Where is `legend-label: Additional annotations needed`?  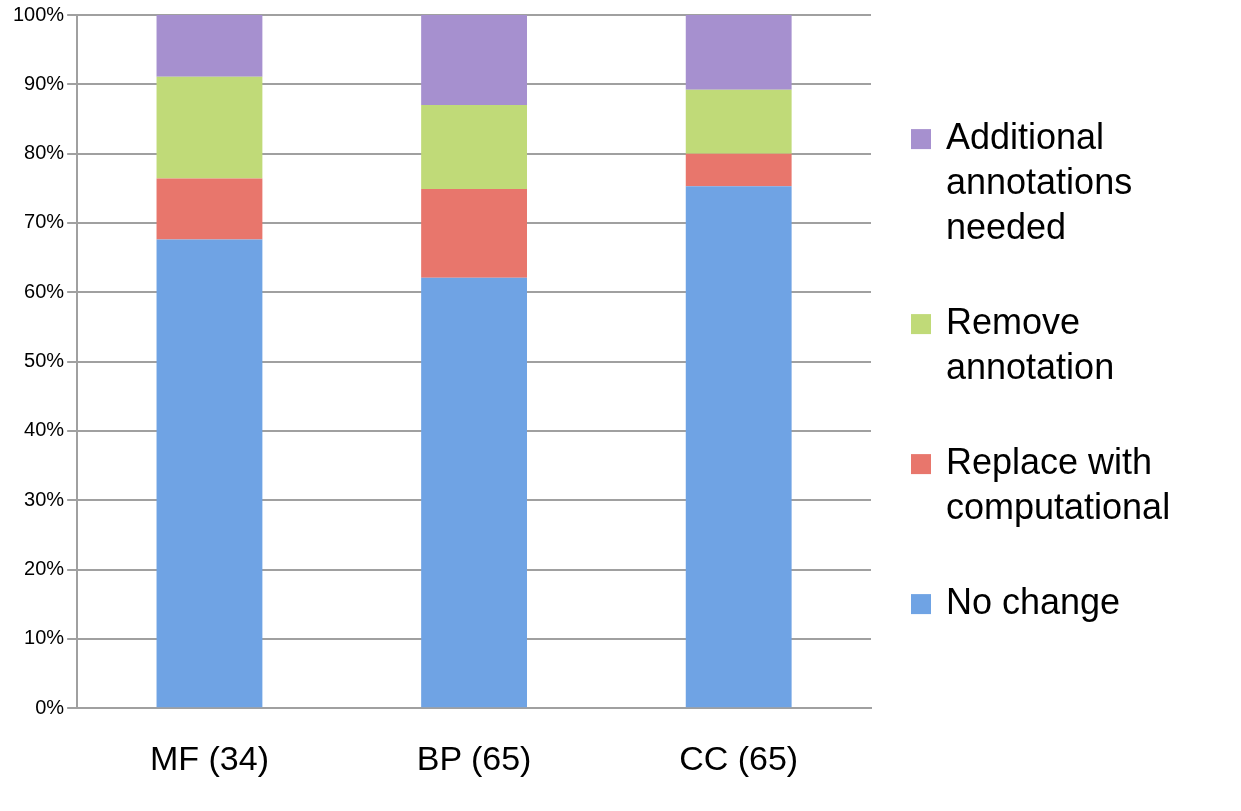
legend-label: Additional annotations needed is located at coordinates (1039, 182).